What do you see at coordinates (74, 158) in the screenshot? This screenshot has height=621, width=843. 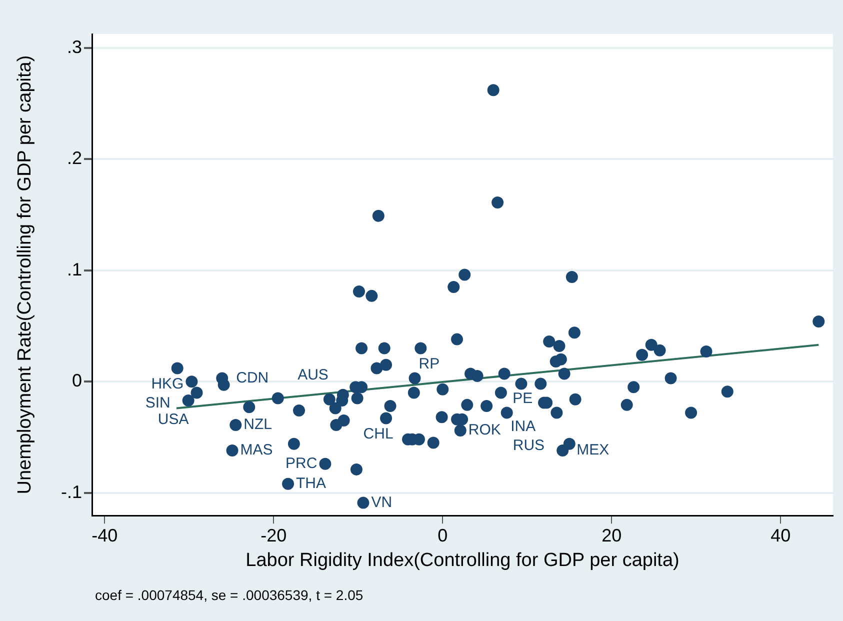 I see `y-tick-label: .2` at bounding box center [74, 158].